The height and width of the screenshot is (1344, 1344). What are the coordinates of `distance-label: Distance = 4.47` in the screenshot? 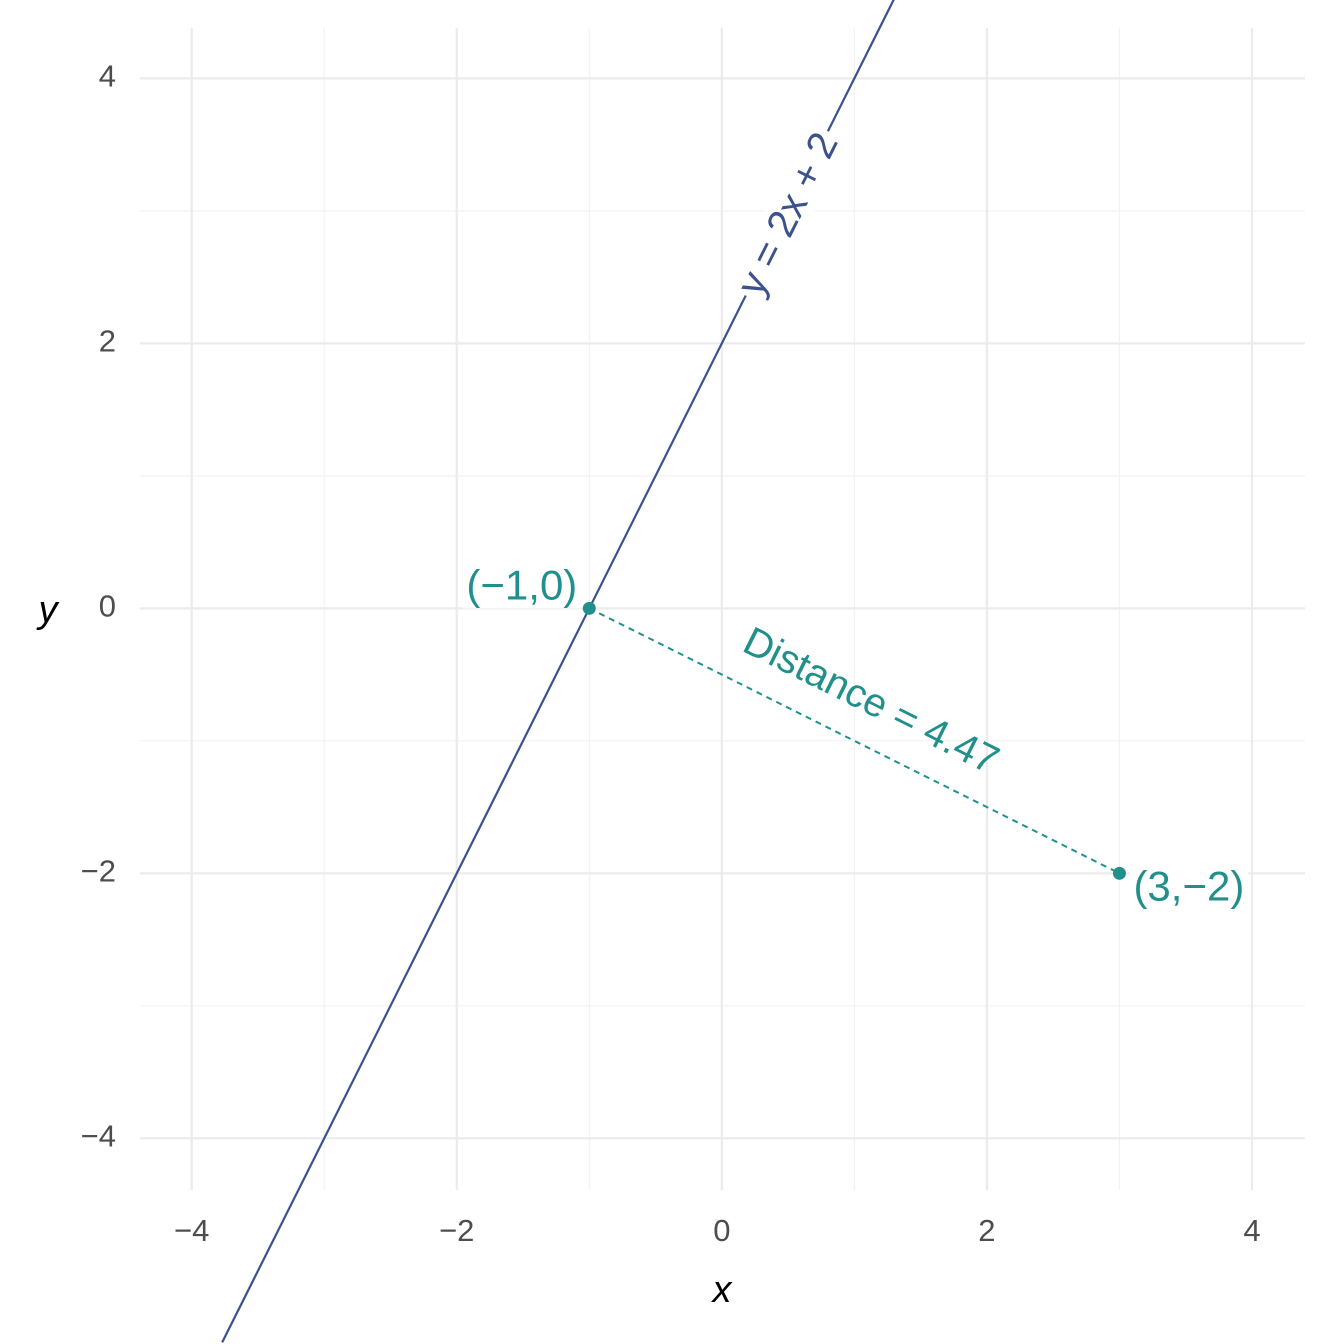 It's located at (870, 701).